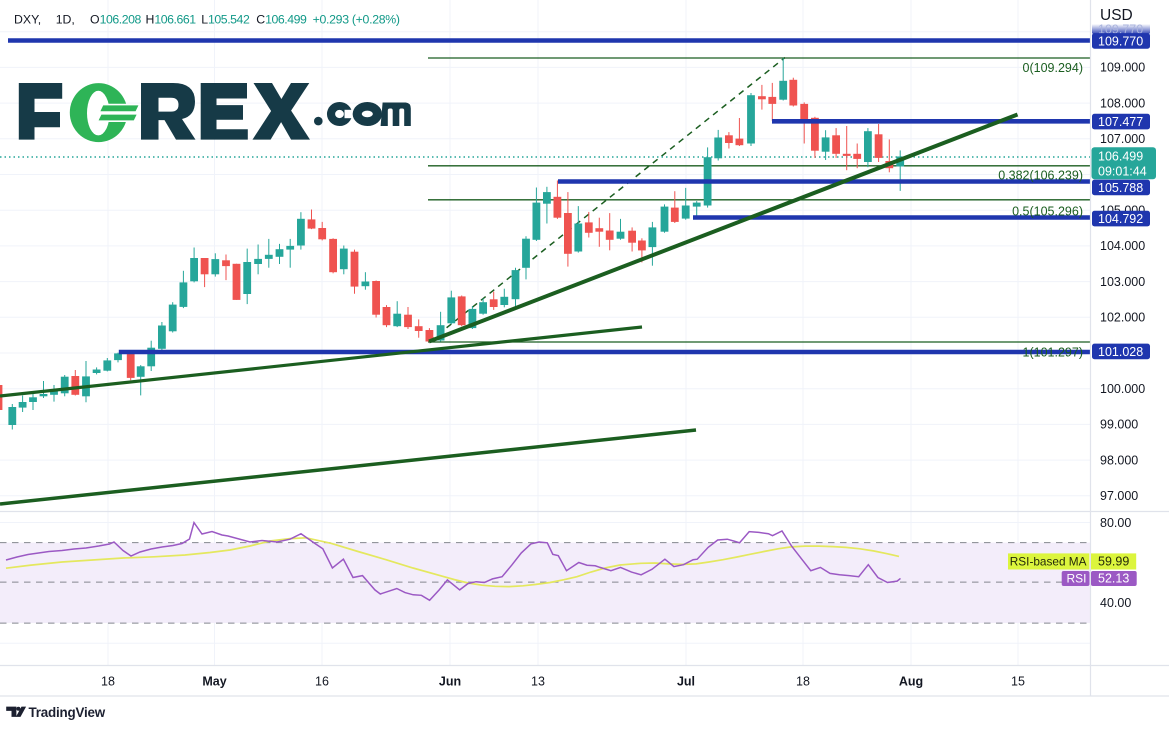 The height and width of the screenshot is (730, 1169). I want to click on svg-text: DXY,, so click(27, 19).